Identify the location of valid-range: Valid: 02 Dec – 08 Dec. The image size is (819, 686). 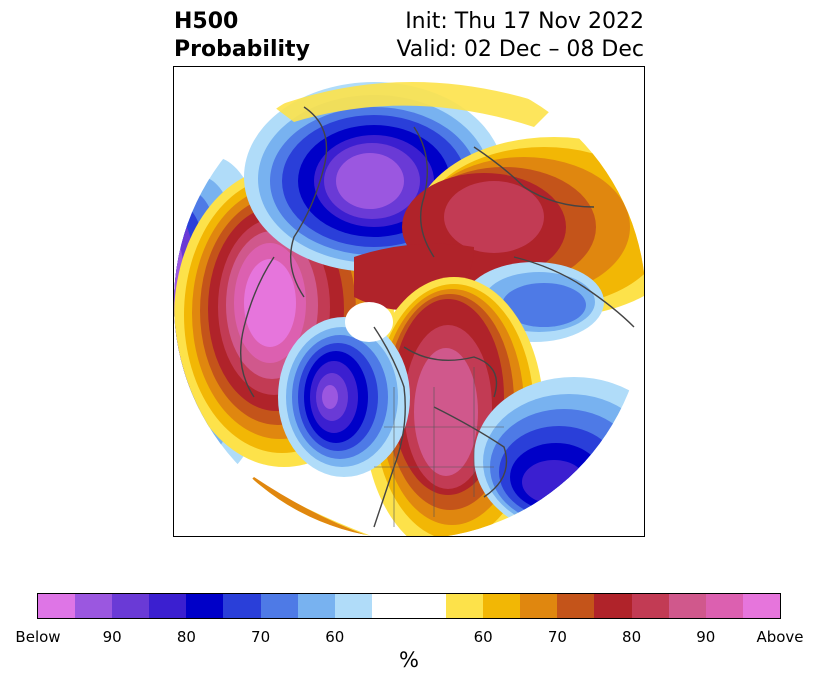
(520, 49).